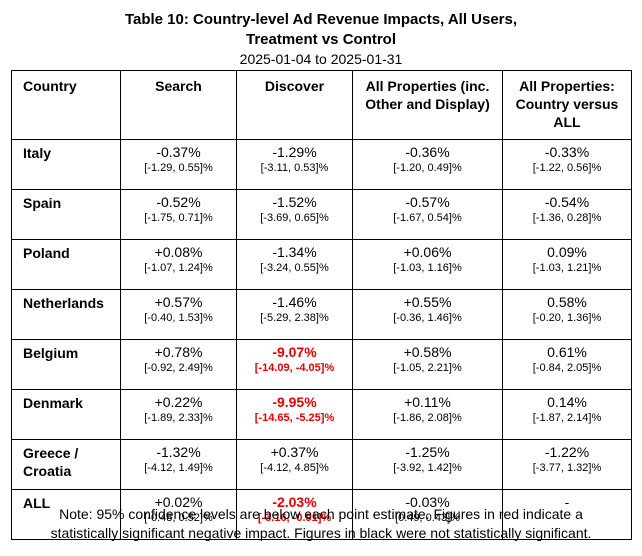  I want to click on country-cell: Poland, so click(66, 264).